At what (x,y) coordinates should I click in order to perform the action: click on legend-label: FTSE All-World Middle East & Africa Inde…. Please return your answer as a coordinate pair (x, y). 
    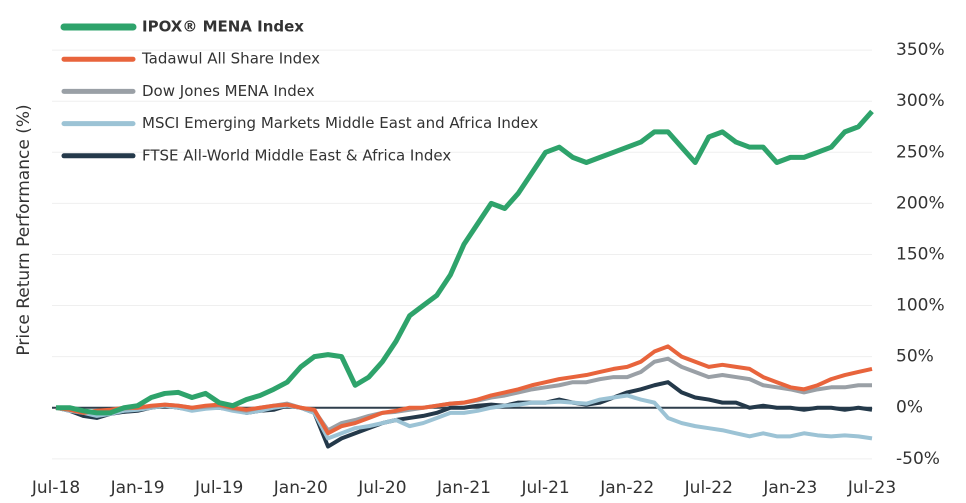
    Looking at the image, I should click on (296, 155).